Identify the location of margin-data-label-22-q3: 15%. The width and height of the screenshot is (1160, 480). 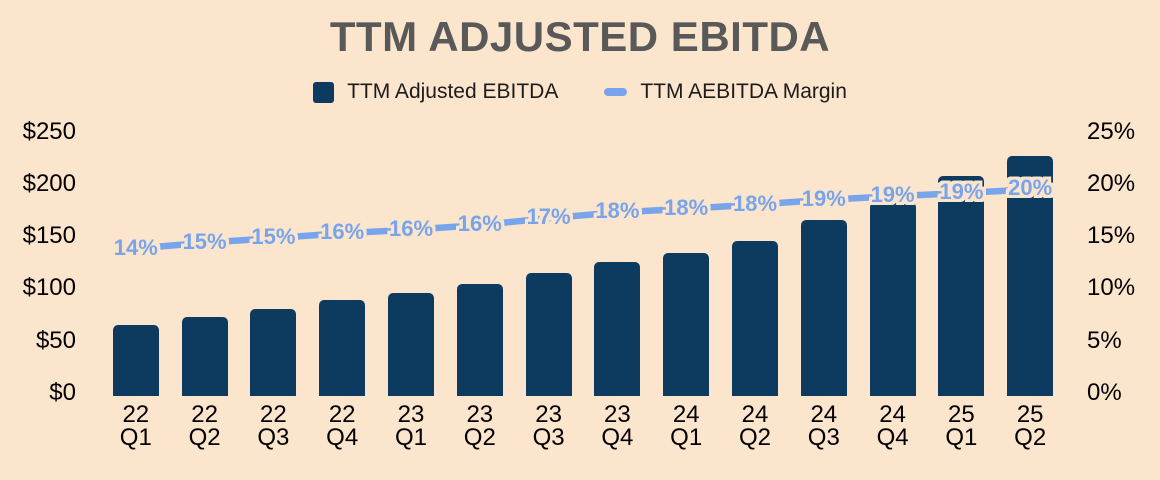
(273, 237).